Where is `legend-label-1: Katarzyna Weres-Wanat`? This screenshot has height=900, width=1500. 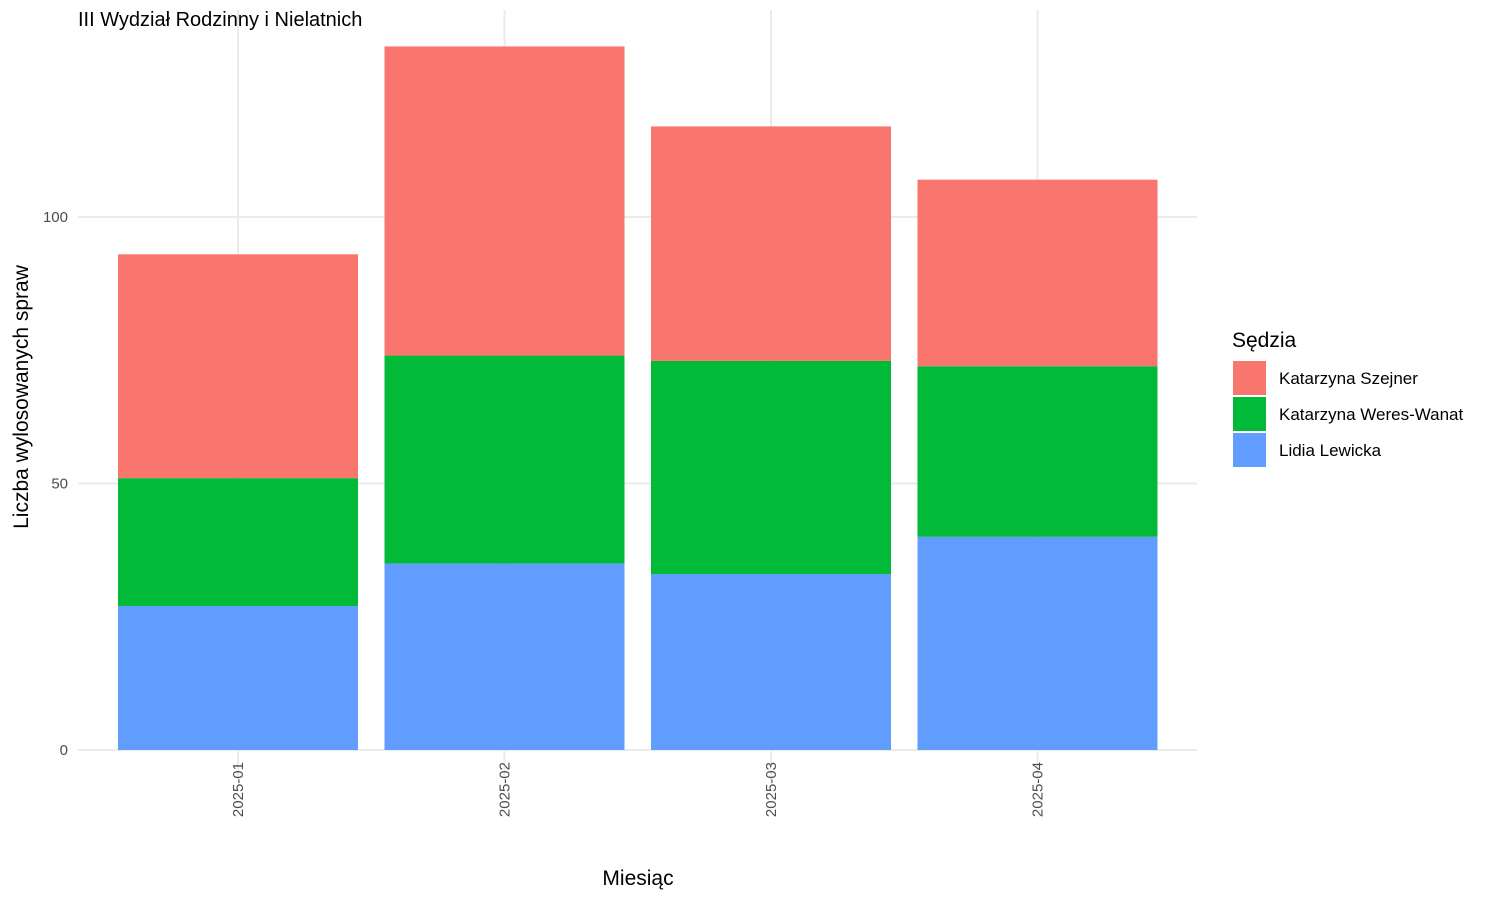
legend-label-1: Katarzyna Weres-Wanat is located at coordinates (1371, 414).